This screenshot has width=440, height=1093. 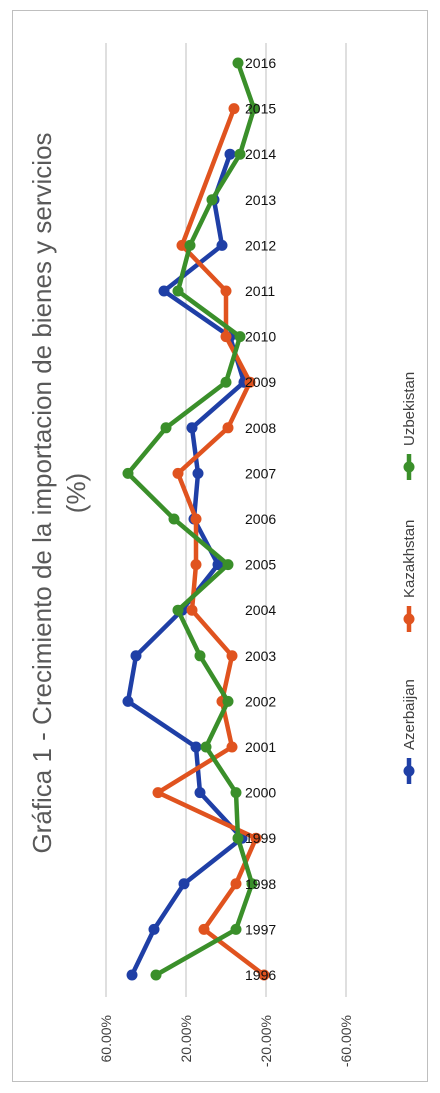 I want to click on point-uzbekistan-2013, so click(x=212, y=200).